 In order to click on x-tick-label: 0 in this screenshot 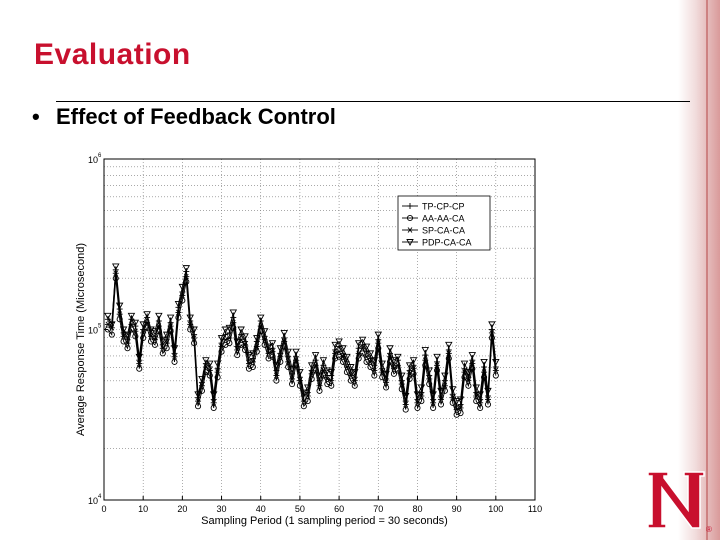, I will do `click(103, 509)`.